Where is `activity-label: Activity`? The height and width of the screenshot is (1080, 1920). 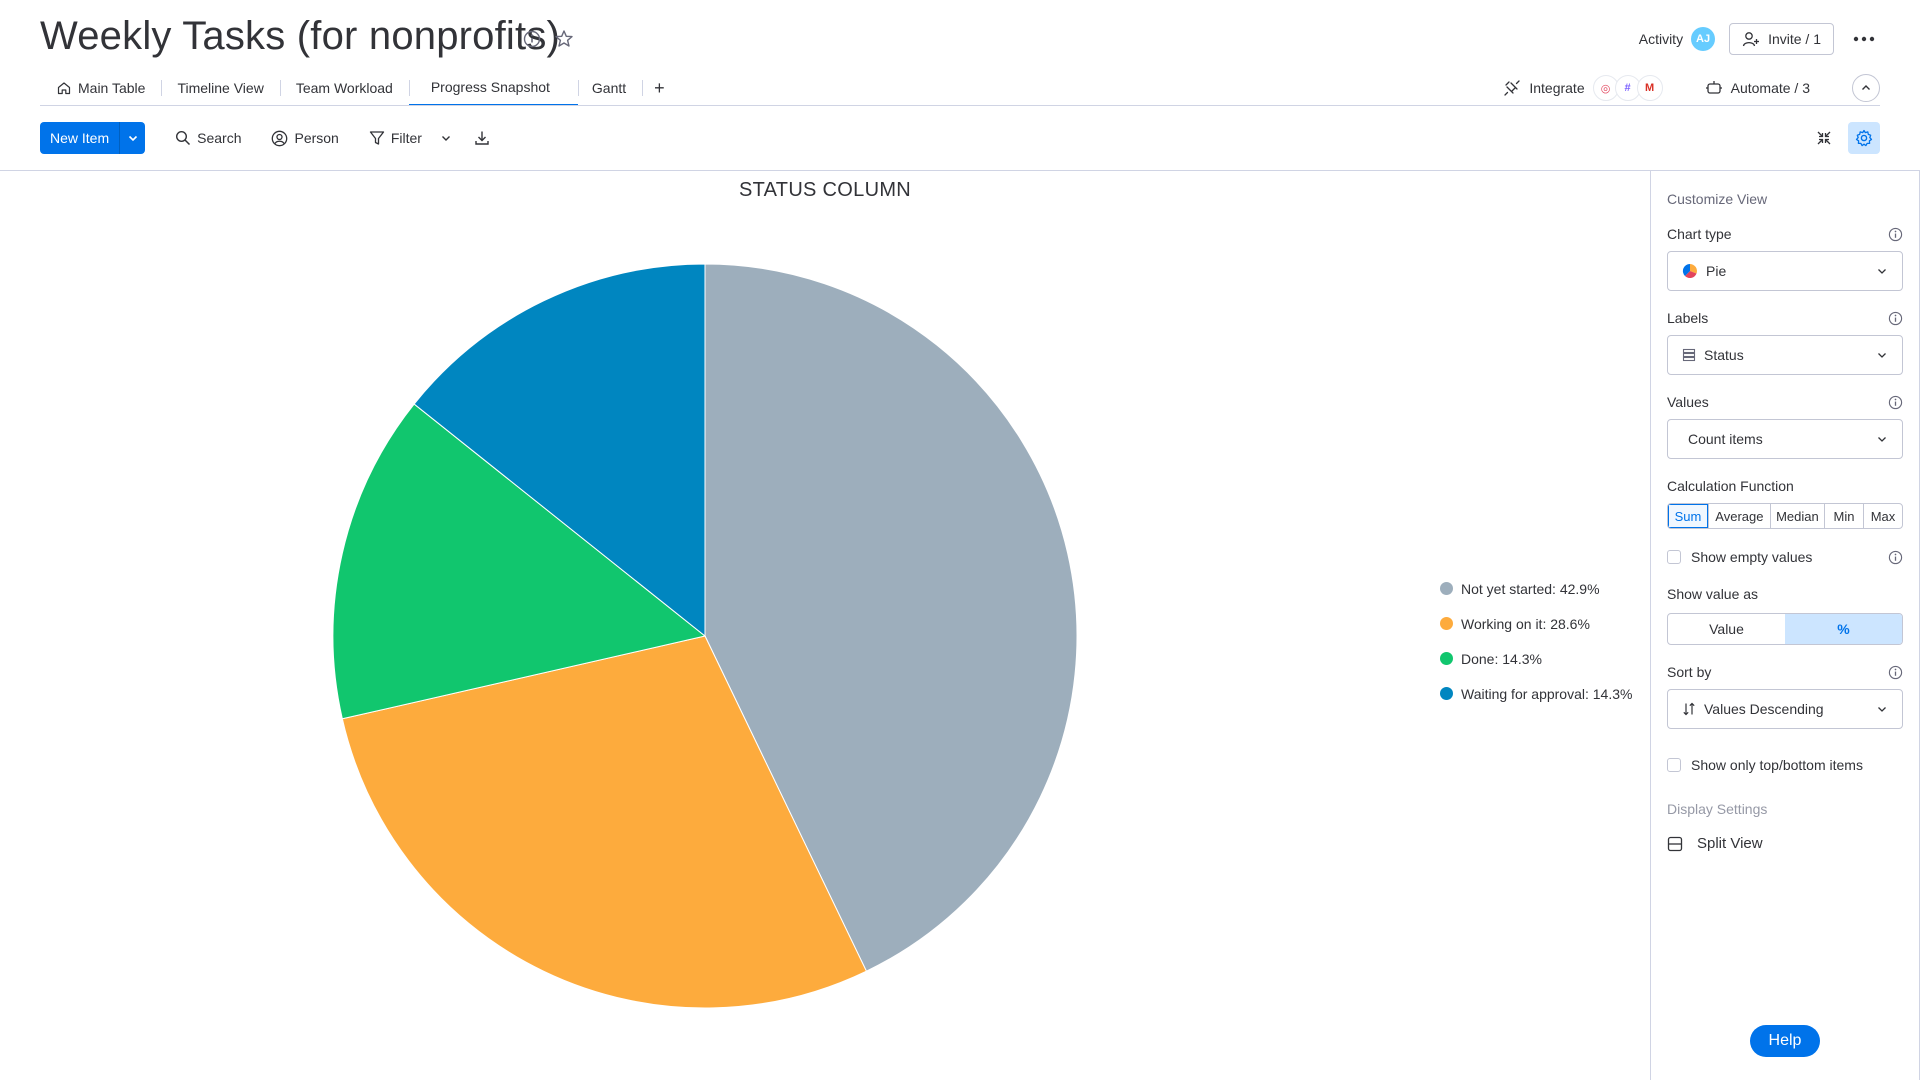
activity-label: Activity is located at coordinates (1661, 39).